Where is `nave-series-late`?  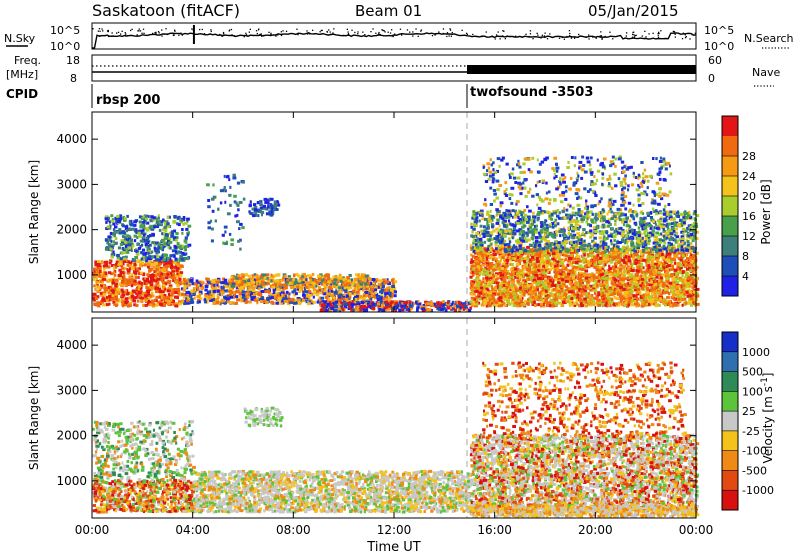
nave-series-late is located at coordinates (581, 69).